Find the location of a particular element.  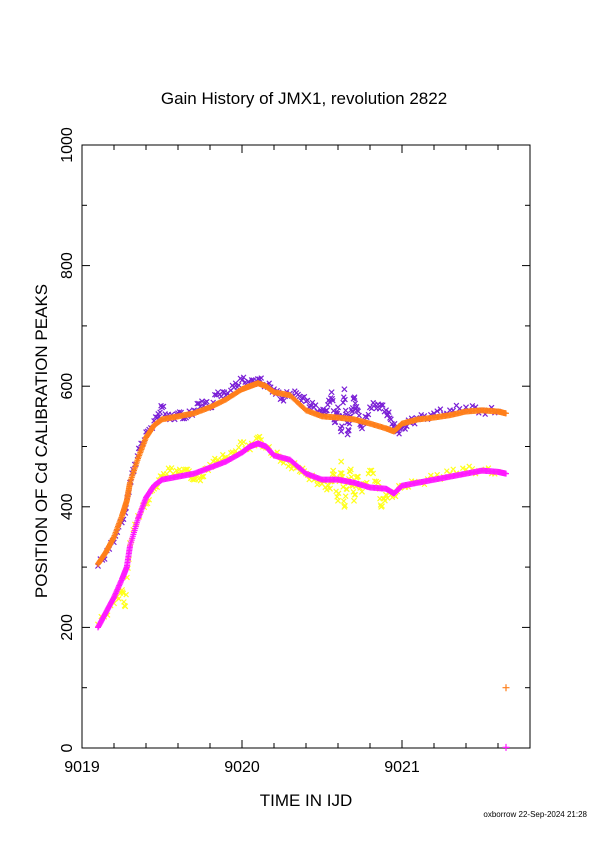

y-tick-label: 0 is located at coordinates (67, 747).